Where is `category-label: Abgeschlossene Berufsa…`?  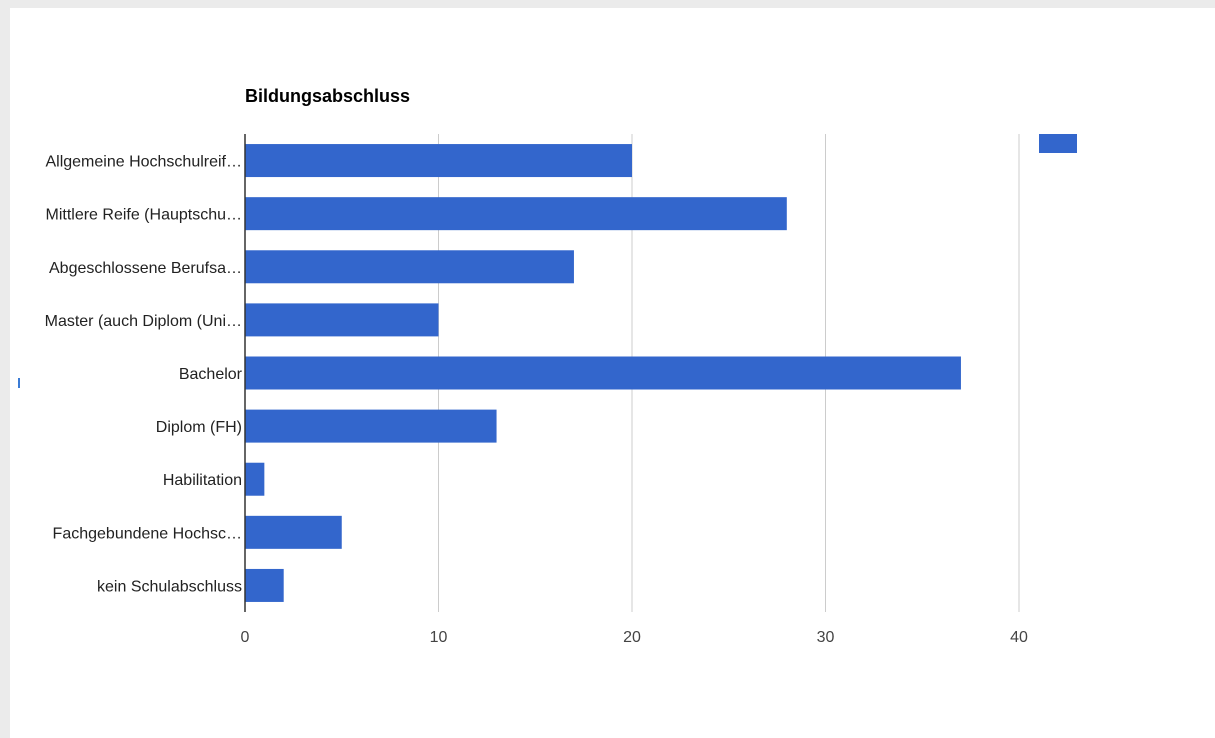 category-label: Abgeschlossene Berufsa… is located at coordinates (145, 268).